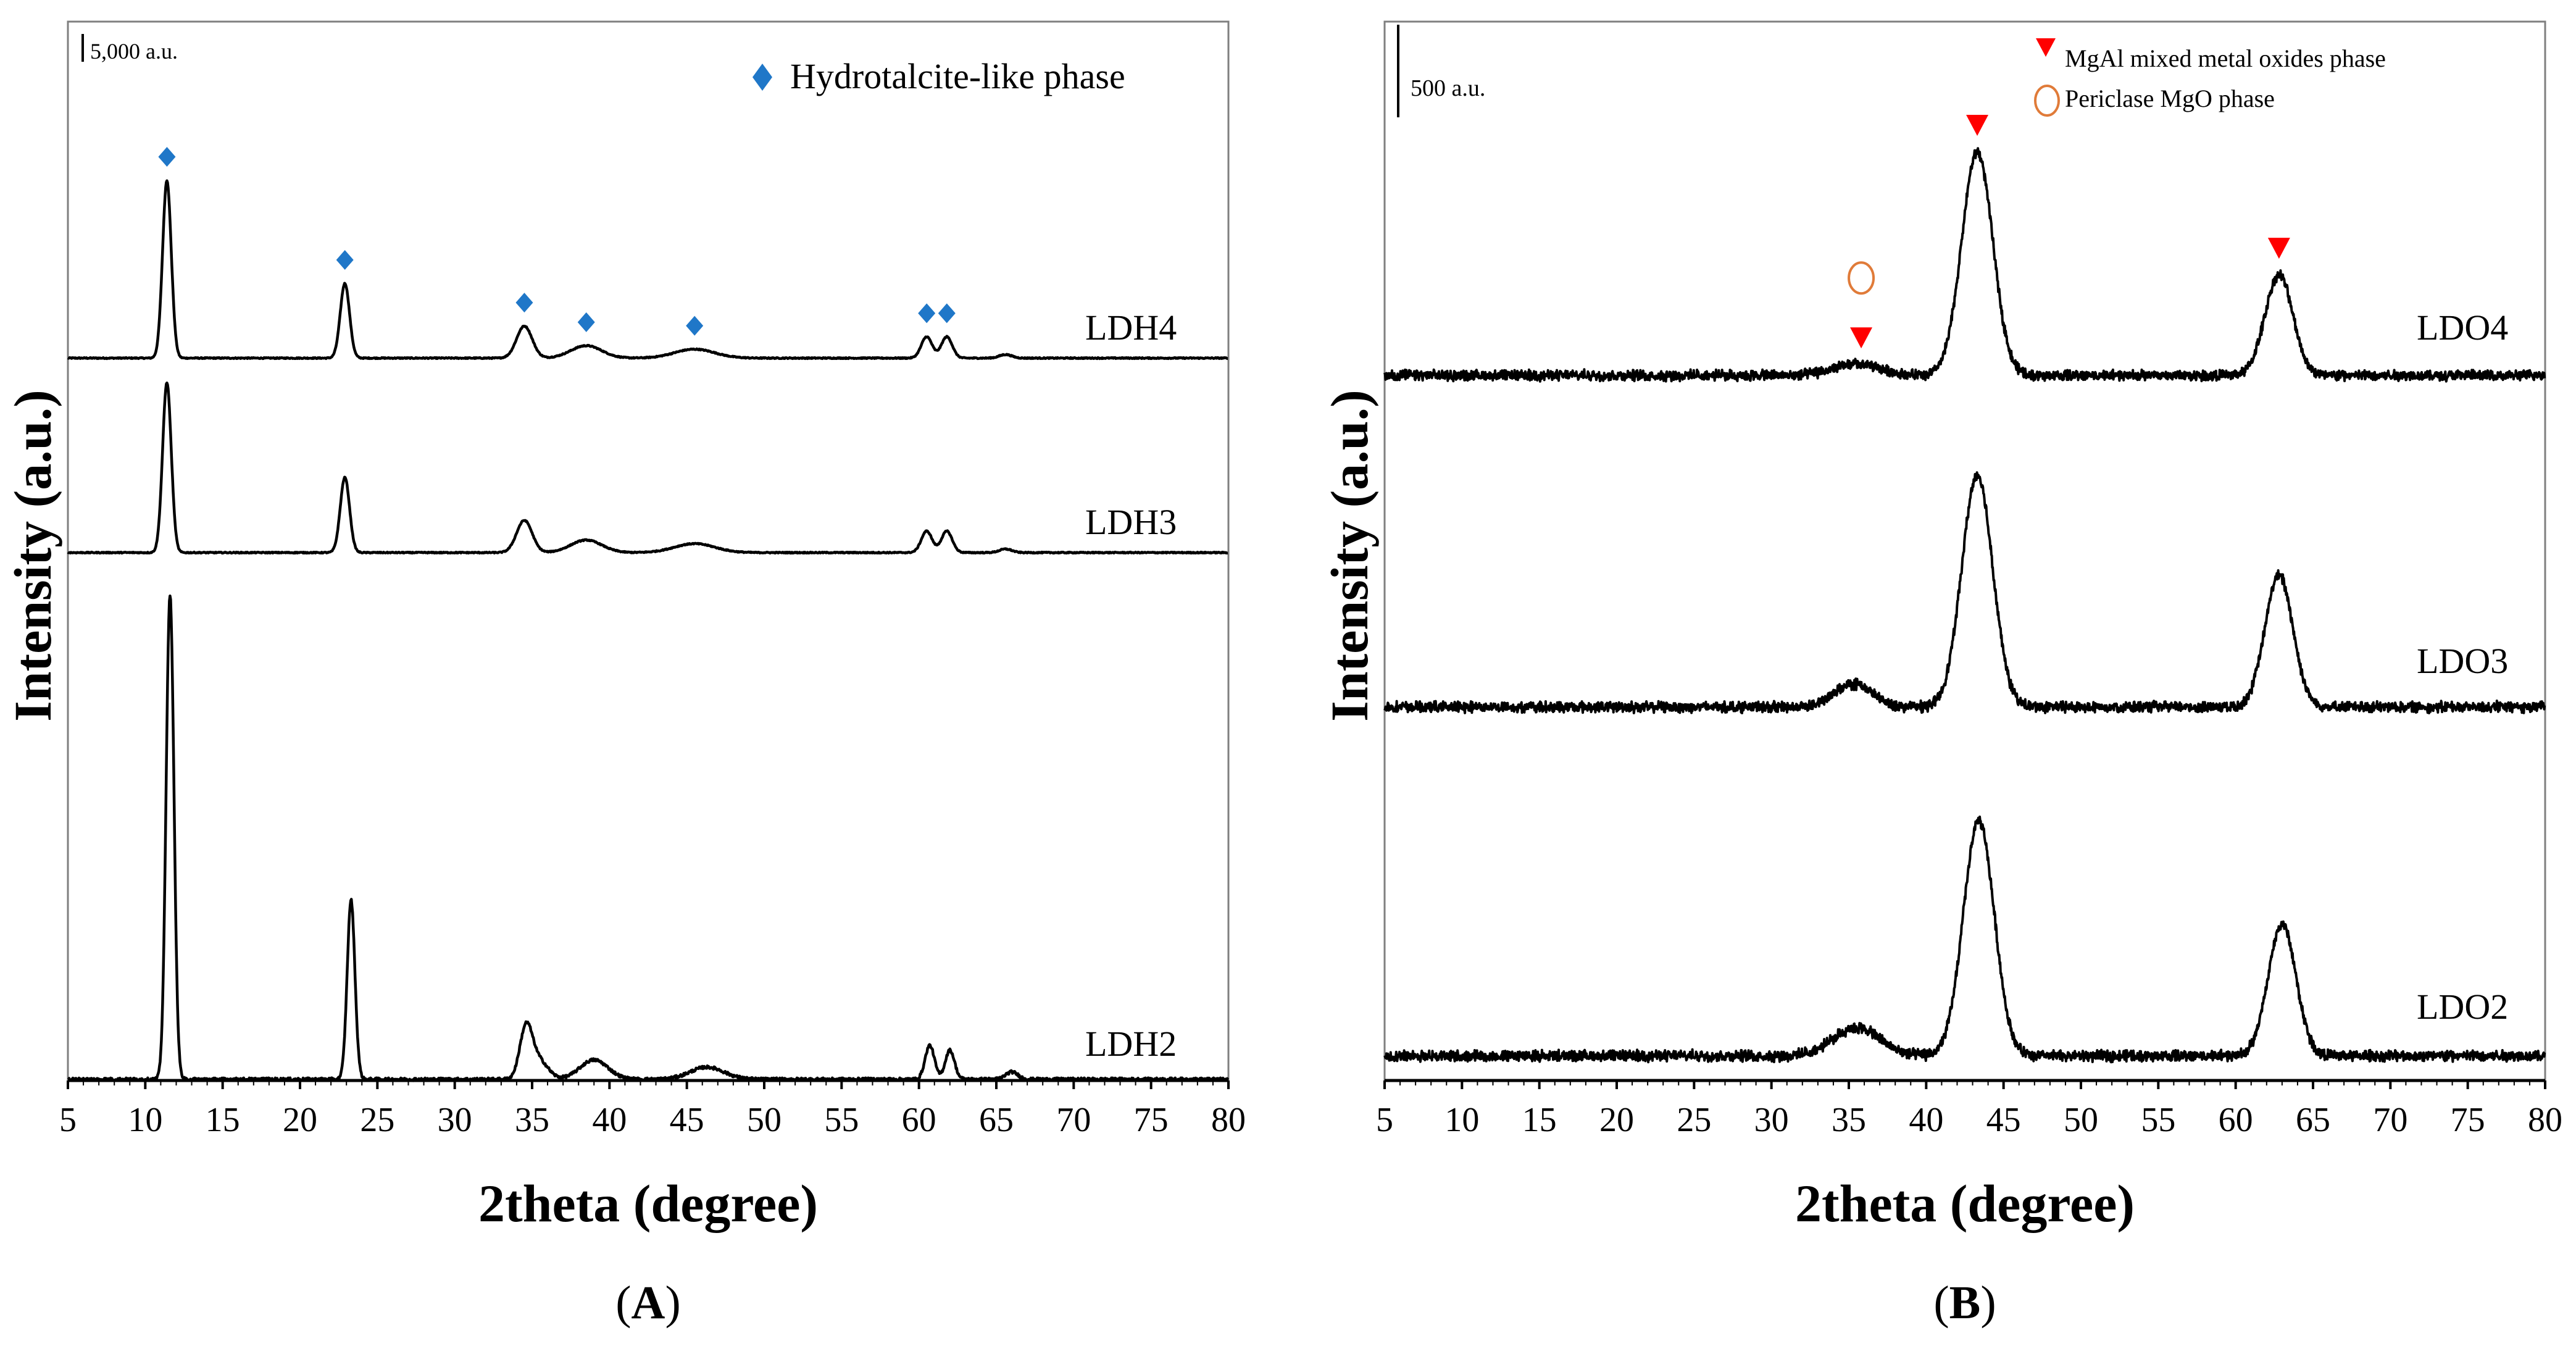  What do you see at coordinates (2545, 1120) in the screenshot?
I see `panel-b-x-tick-label: 80` at bounding box center [2545, 1120].